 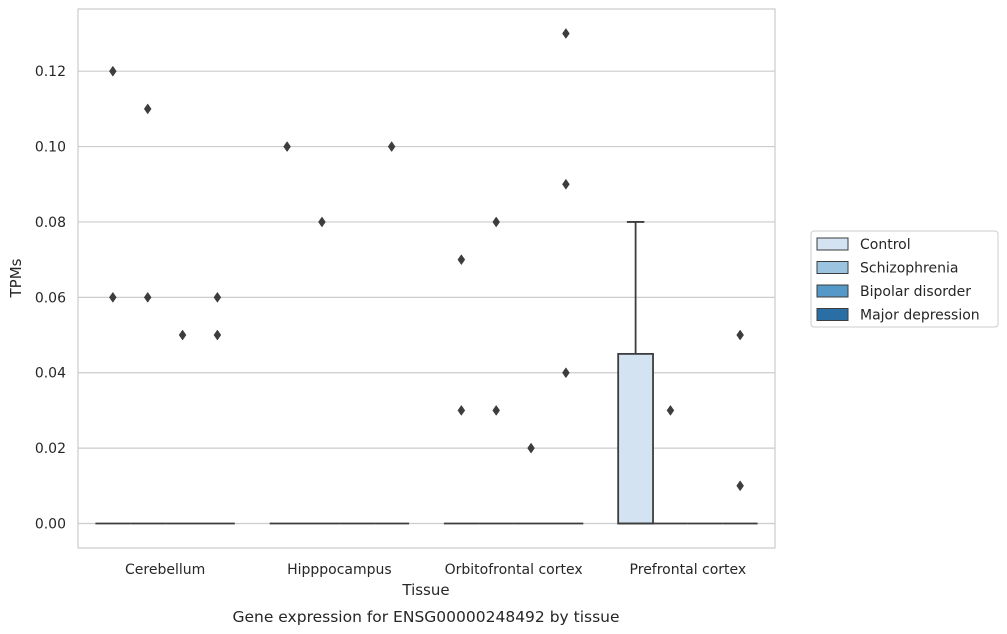 I want to click on legend-label: Major depression, so click(x=920, y=316).